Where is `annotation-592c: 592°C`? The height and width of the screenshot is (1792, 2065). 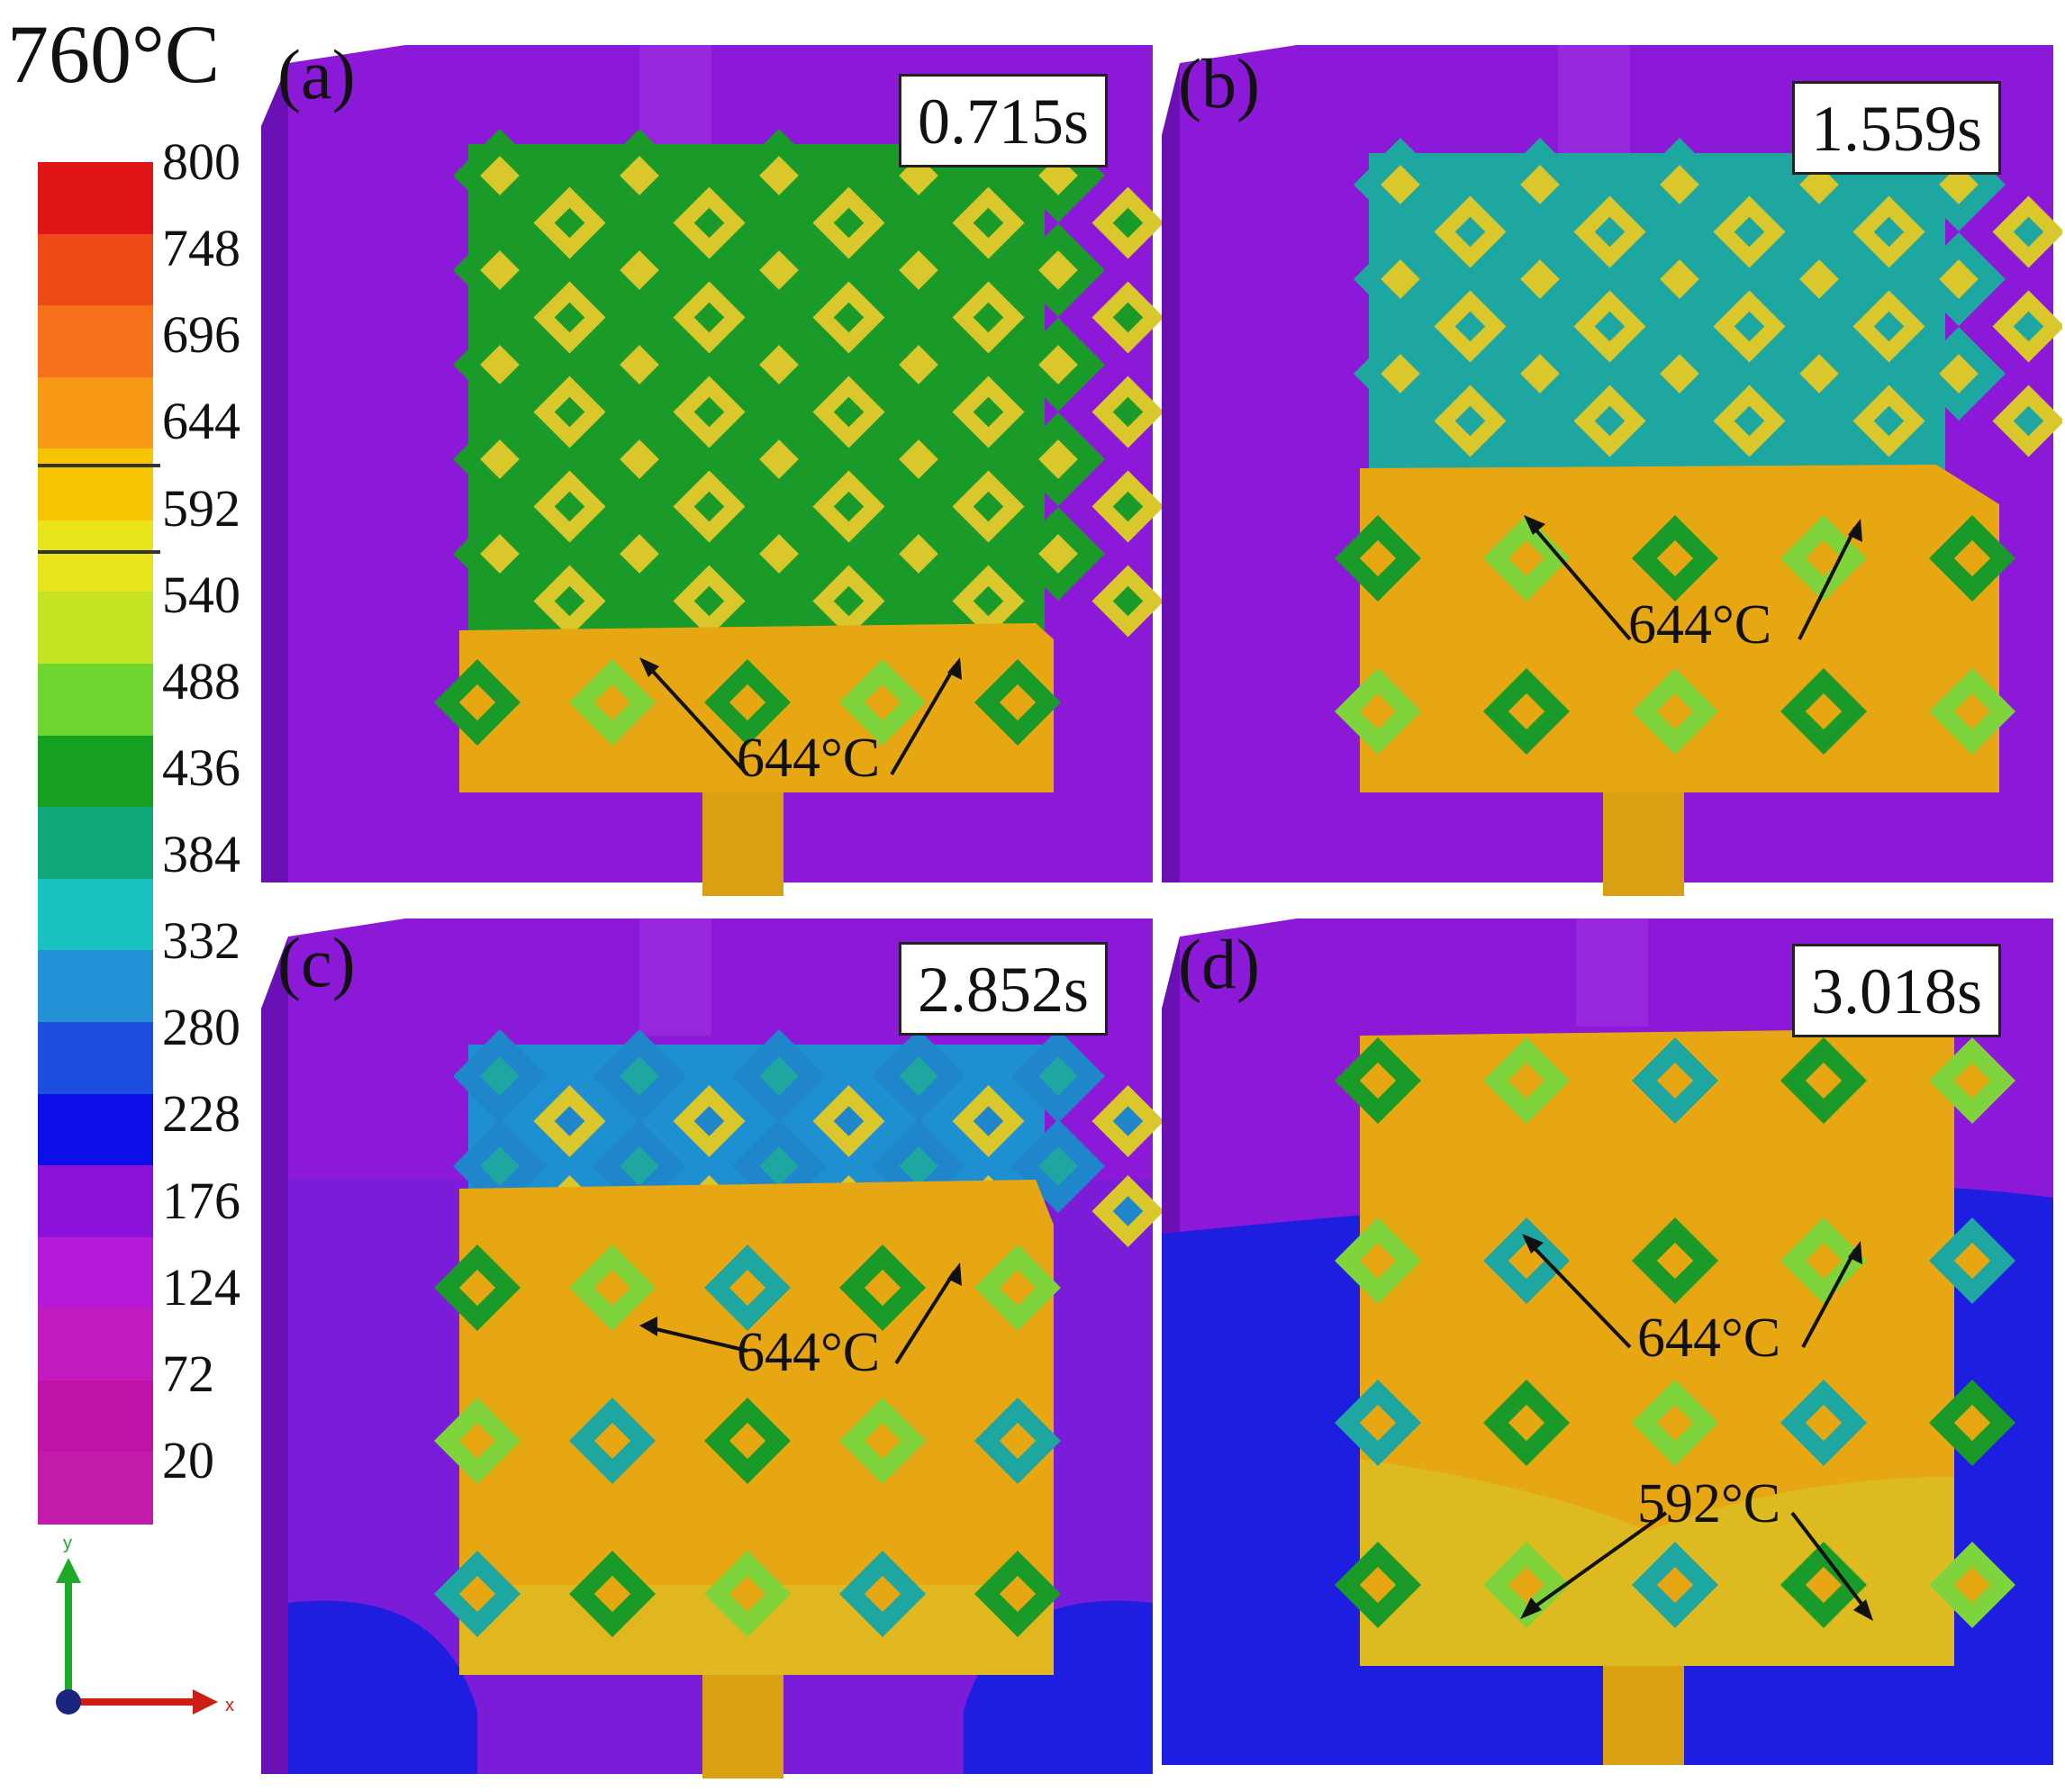
annotation-592c: 592°C is located at coordinates (1708, 1503).